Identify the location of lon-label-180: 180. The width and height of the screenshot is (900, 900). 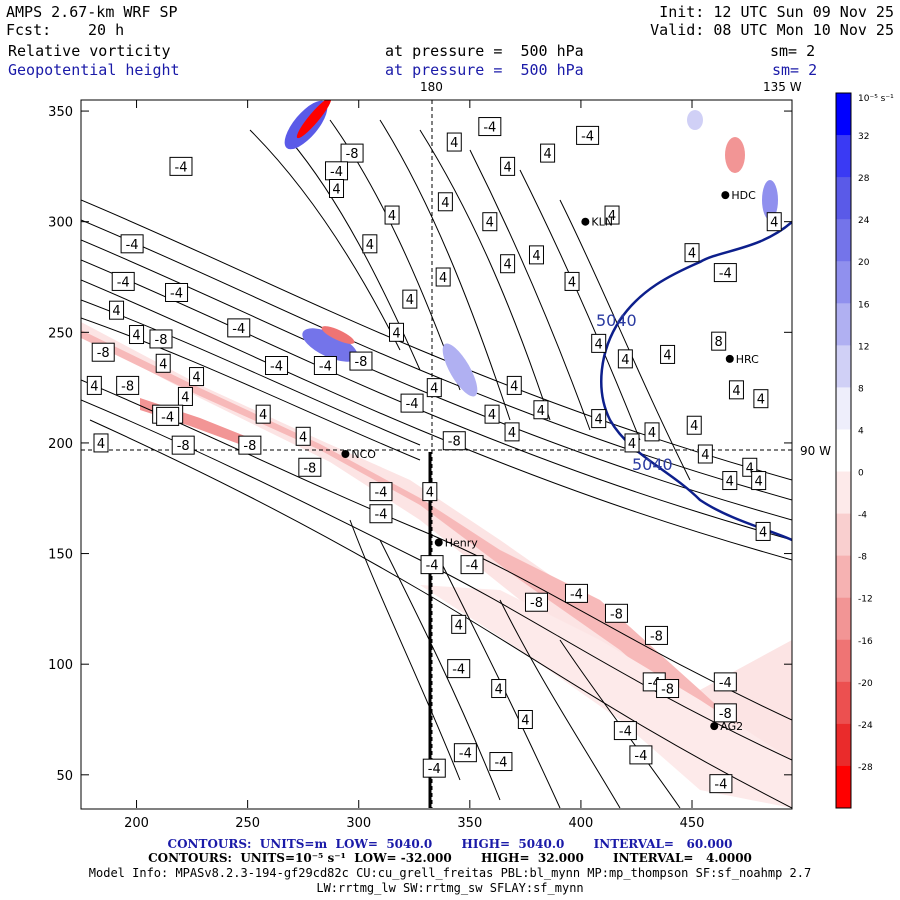
(431, 87).